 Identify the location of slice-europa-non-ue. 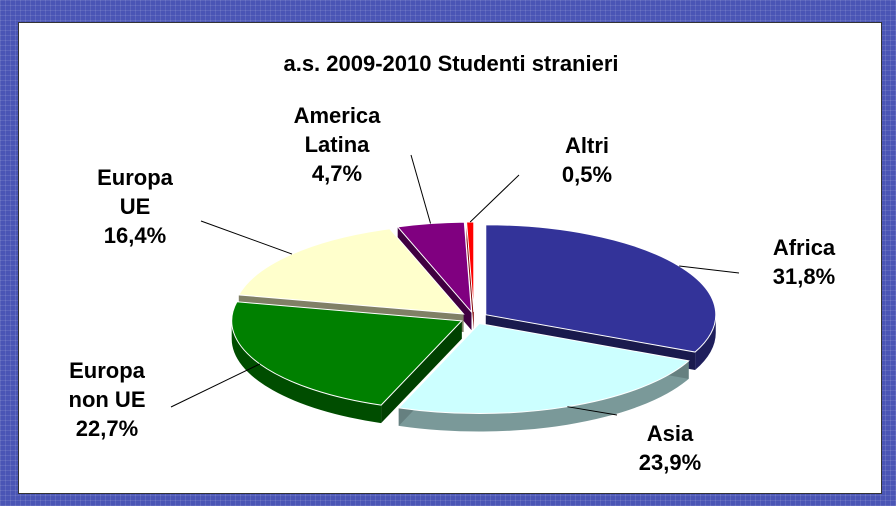
(347, 353).